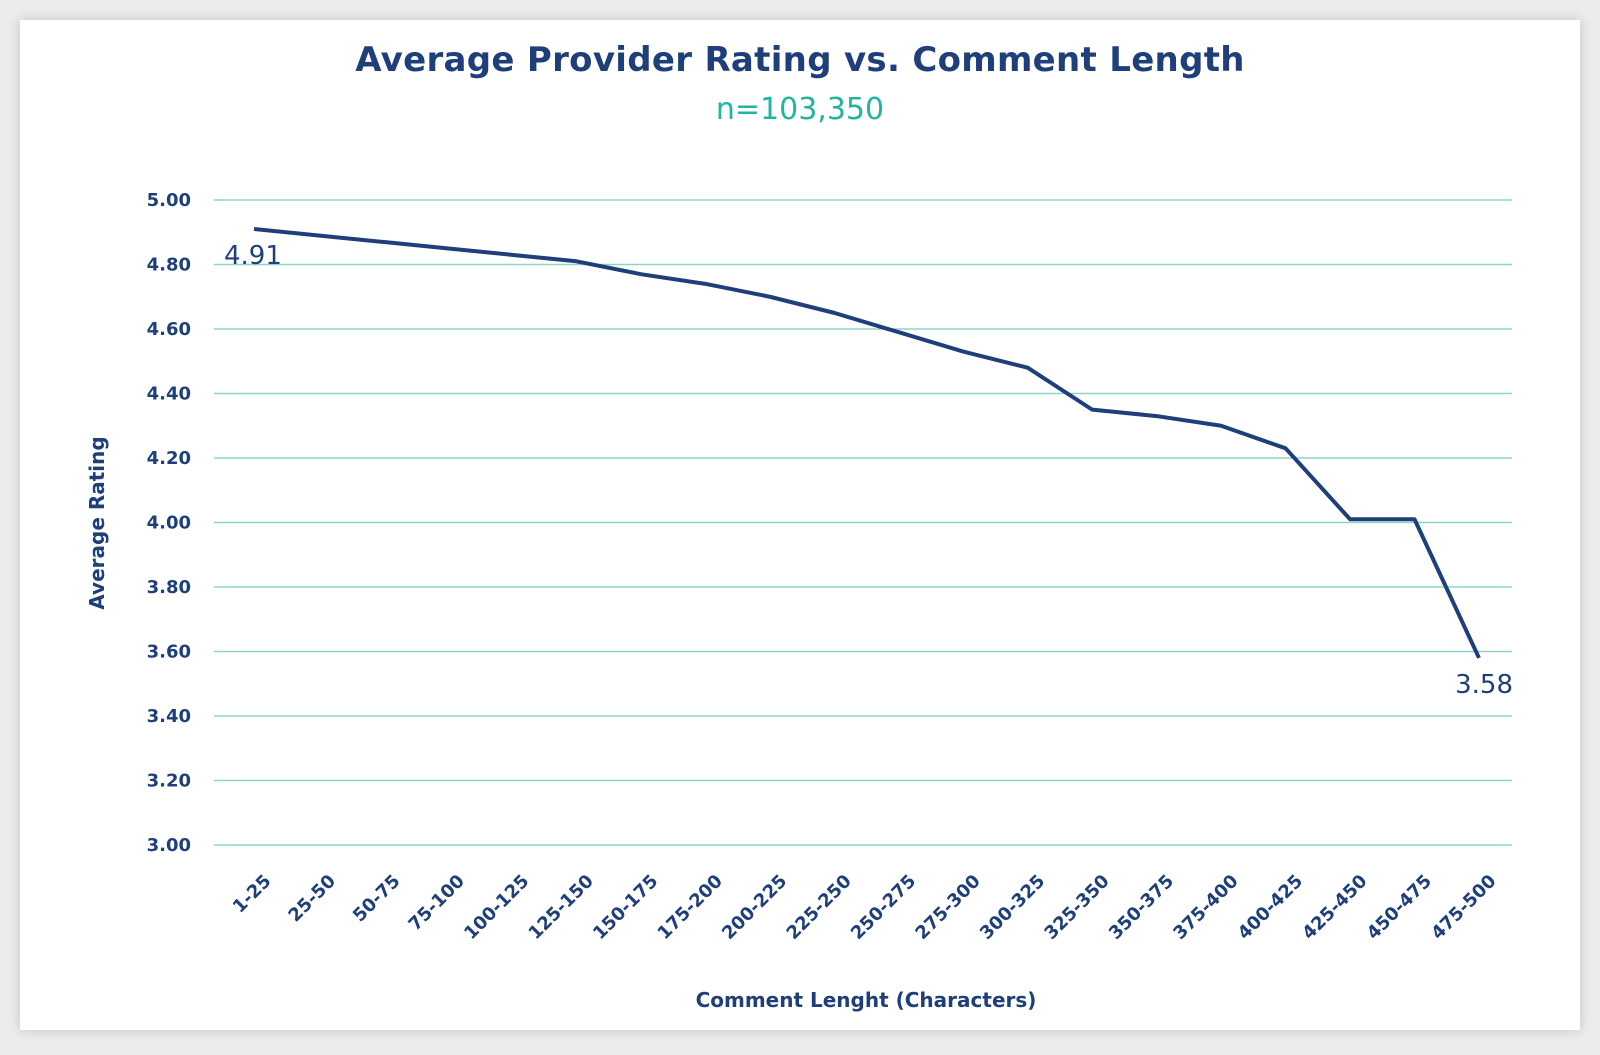  What do you see at coordinates (1141, 907) in the screenshot?
I see `x-tick-label: 350-375` at bounding box center [1141, 907].